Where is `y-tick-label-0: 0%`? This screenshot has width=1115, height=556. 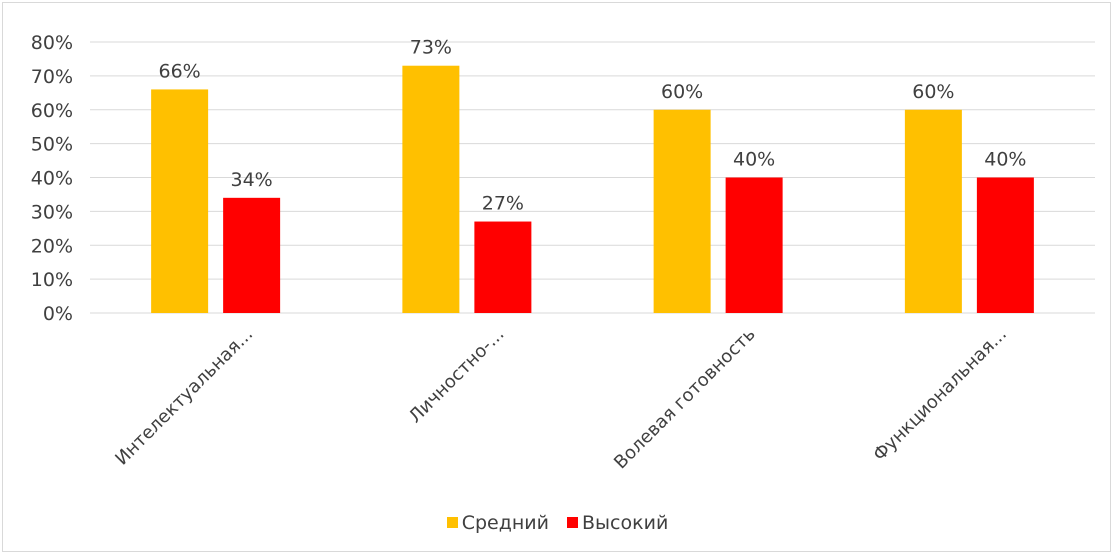
y-tick-label-0: 0% is located at coordinates (58, 314).